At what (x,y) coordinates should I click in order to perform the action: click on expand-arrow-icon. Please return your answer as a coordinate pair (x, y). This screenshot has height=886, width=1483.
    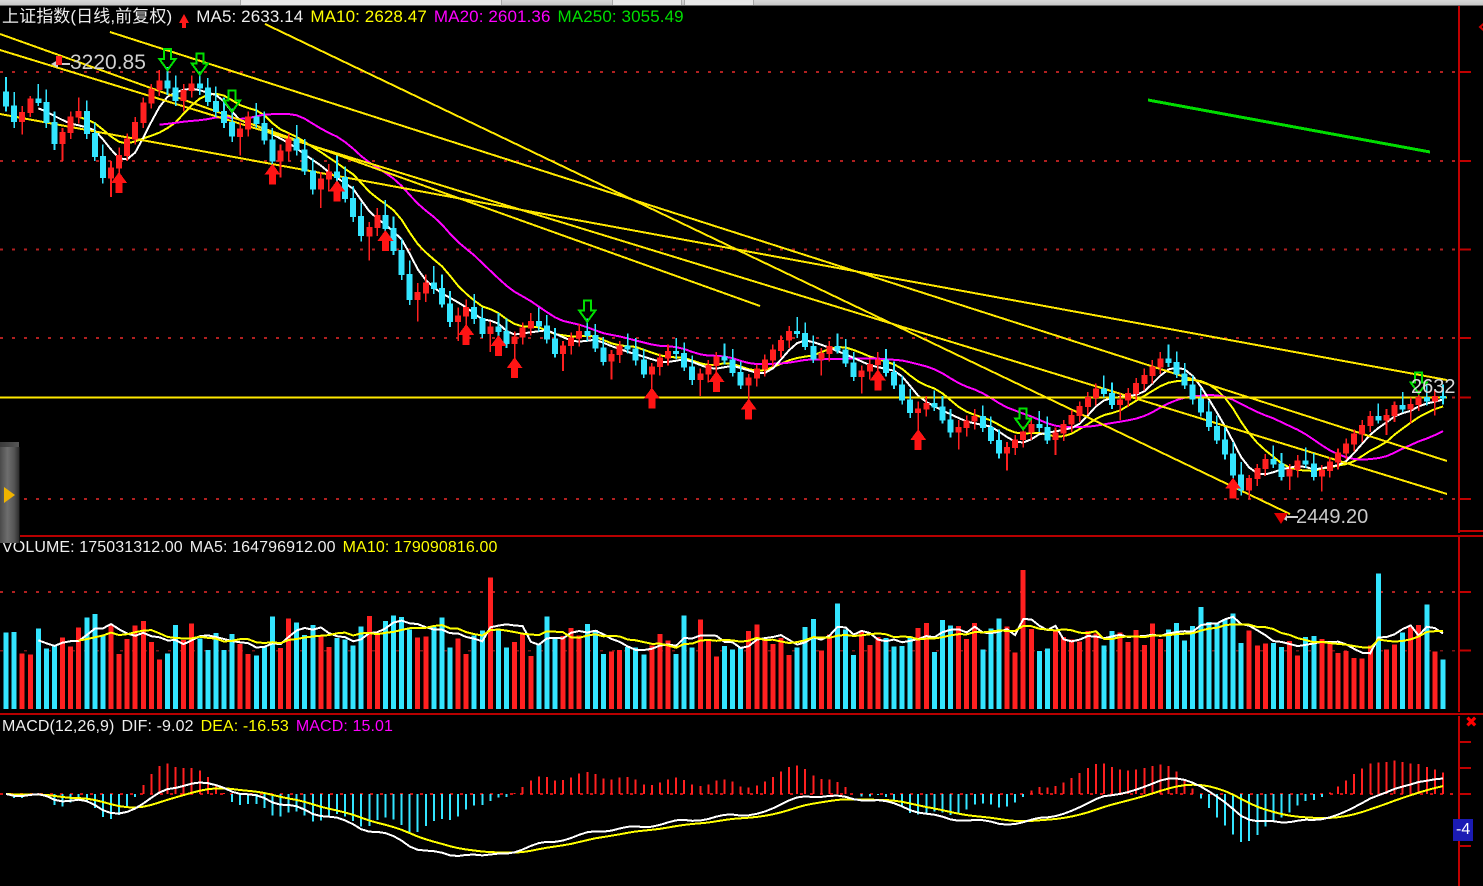
    Looking at the image, I should click on (9, 495).